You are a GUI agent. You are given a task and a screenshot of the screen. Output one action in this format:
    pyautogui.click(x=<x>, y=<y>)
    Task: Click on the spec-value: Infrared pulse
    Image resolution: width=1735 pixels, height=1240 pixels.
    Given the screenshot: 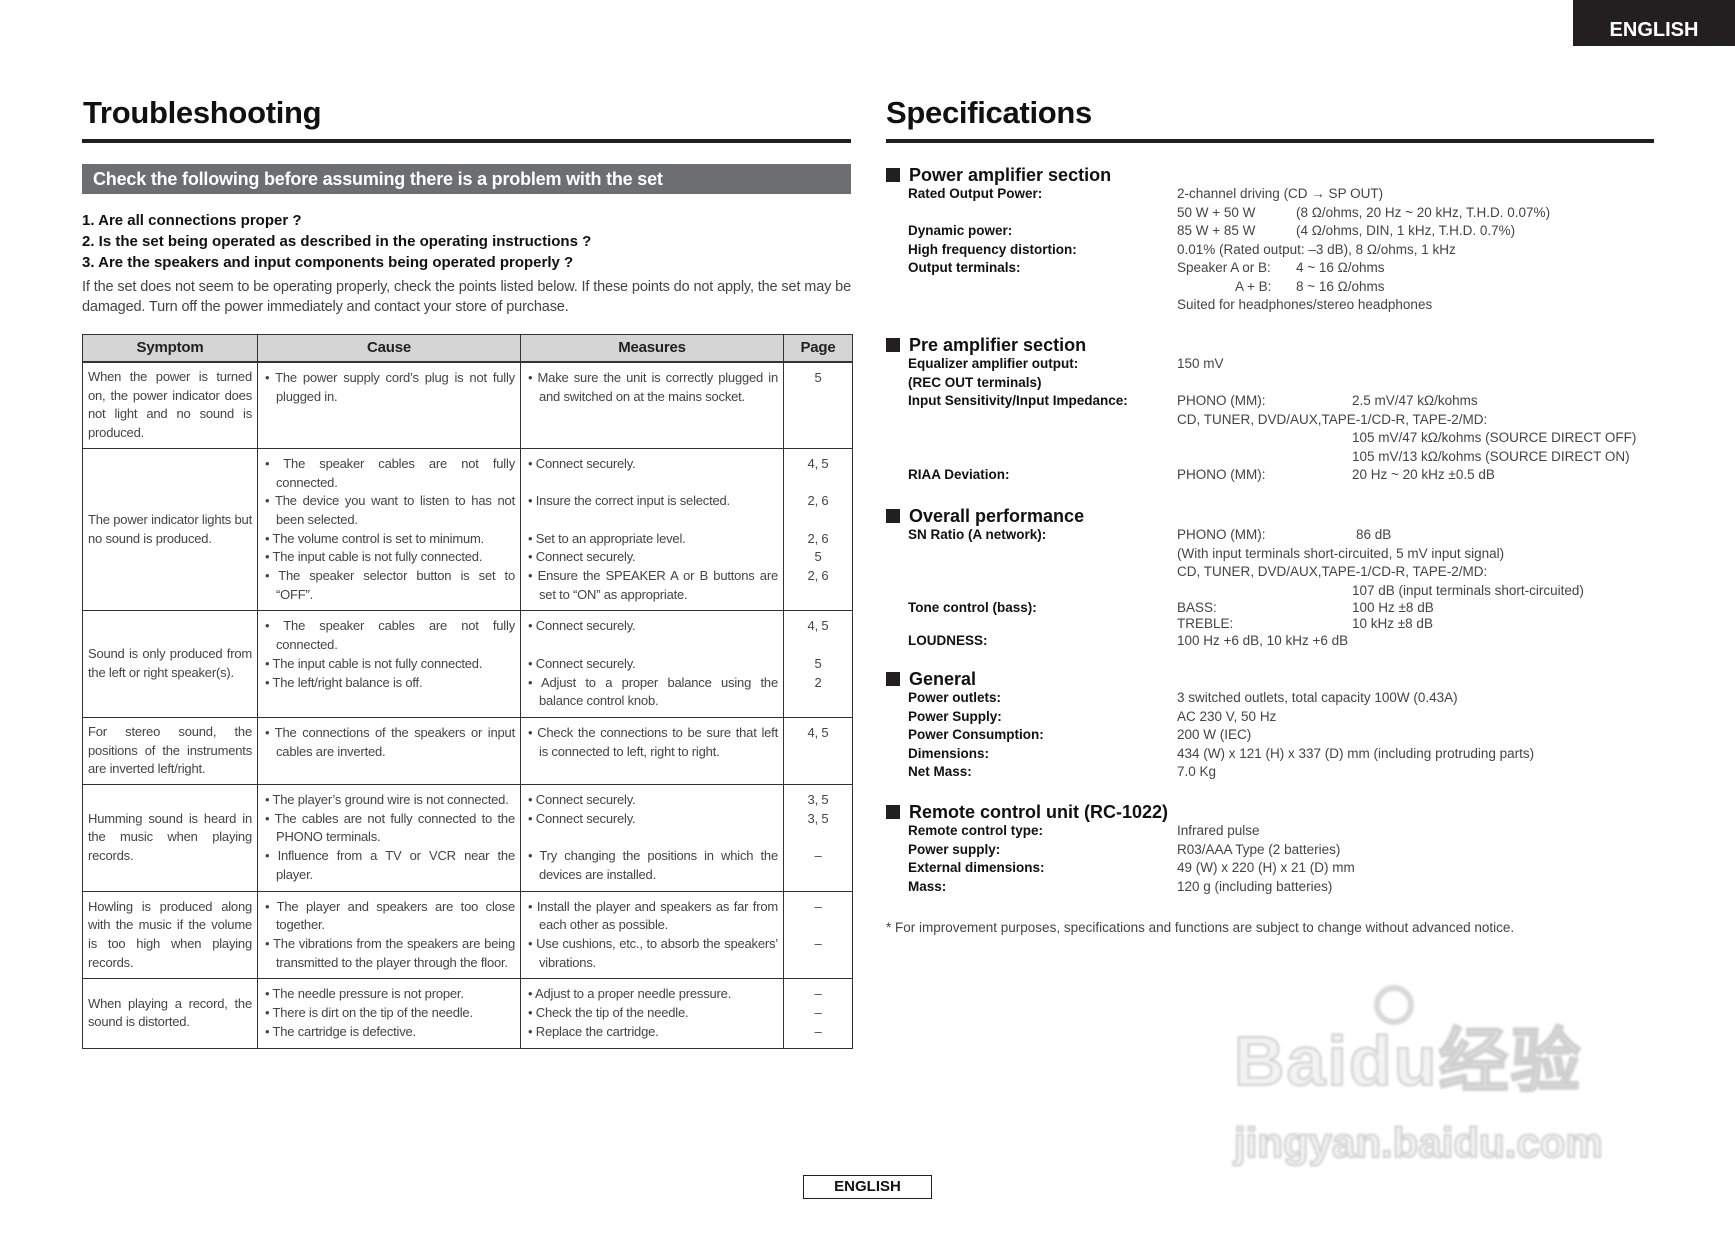 What is the action you would take?
    pyautogui.click(x=1218, y=830)
    